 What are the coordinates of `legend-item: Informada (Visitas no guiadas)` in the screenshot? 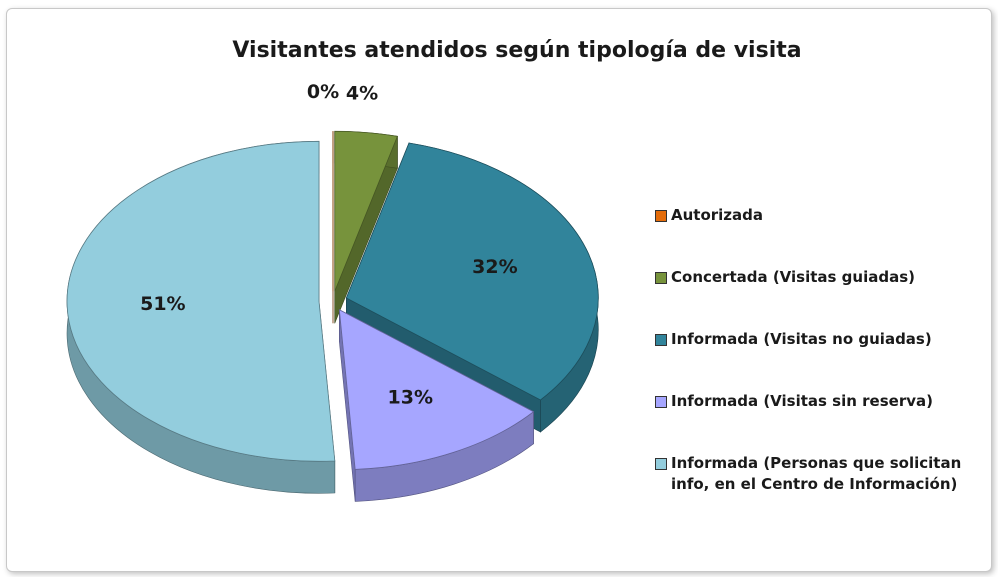 It's located at (823, 339).